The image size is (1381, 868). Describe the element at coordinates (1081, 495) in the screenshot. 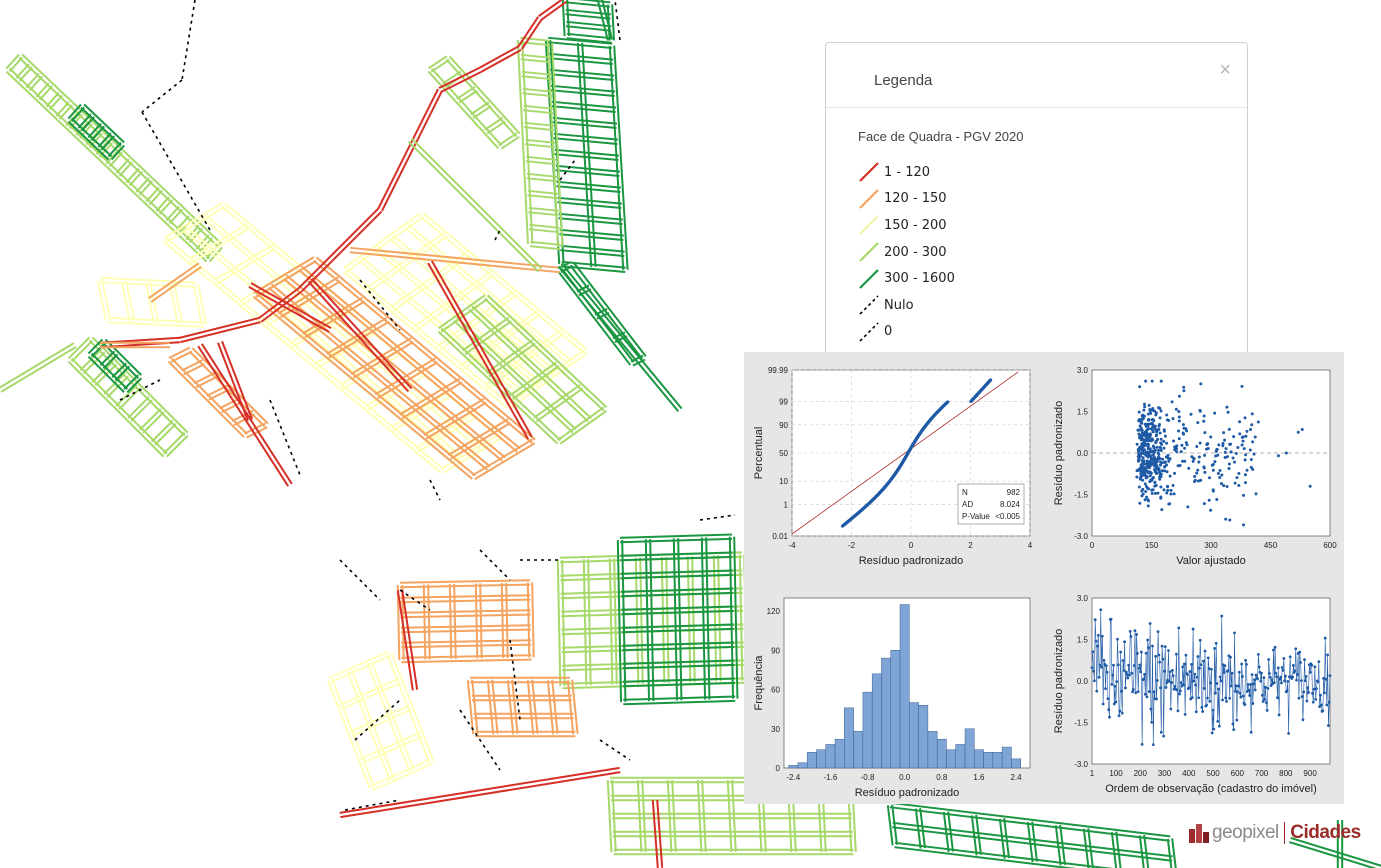

I see `axis-tick-label: -1.5` at that location.